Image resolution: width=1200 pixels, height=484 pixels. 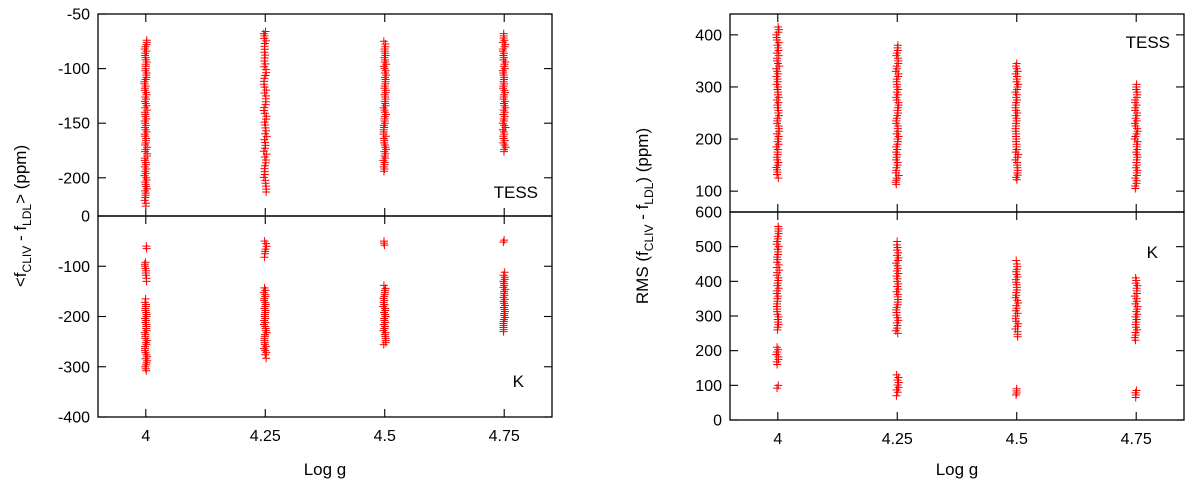 What do you see at coordinates (644, 216) in the screenshot?
I see `right-y-axis-title: RMS (fCLIV - fLDL) (ppm)` at bounding box center [644, 216].